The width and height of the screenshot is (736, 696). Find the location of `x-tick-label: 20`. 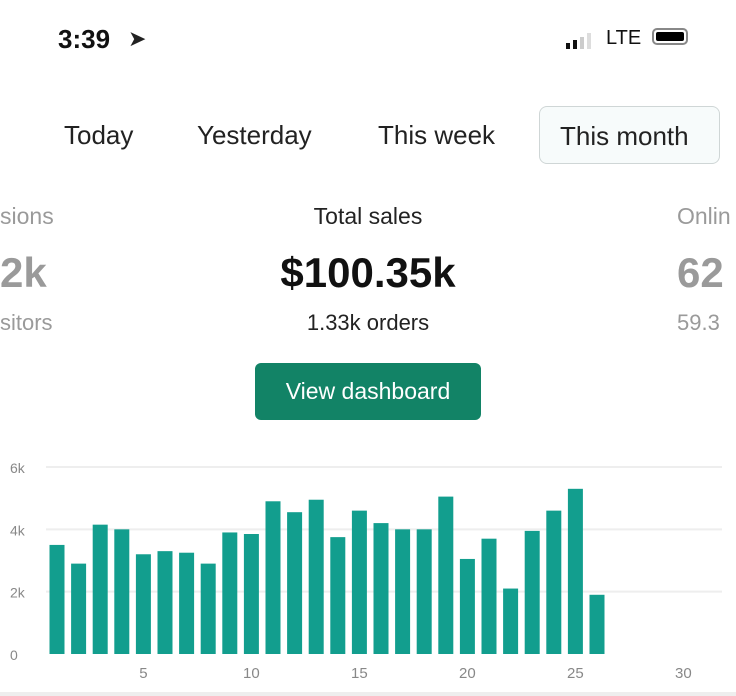

x-tick-label: 20 is located at coordinates (467, 673).